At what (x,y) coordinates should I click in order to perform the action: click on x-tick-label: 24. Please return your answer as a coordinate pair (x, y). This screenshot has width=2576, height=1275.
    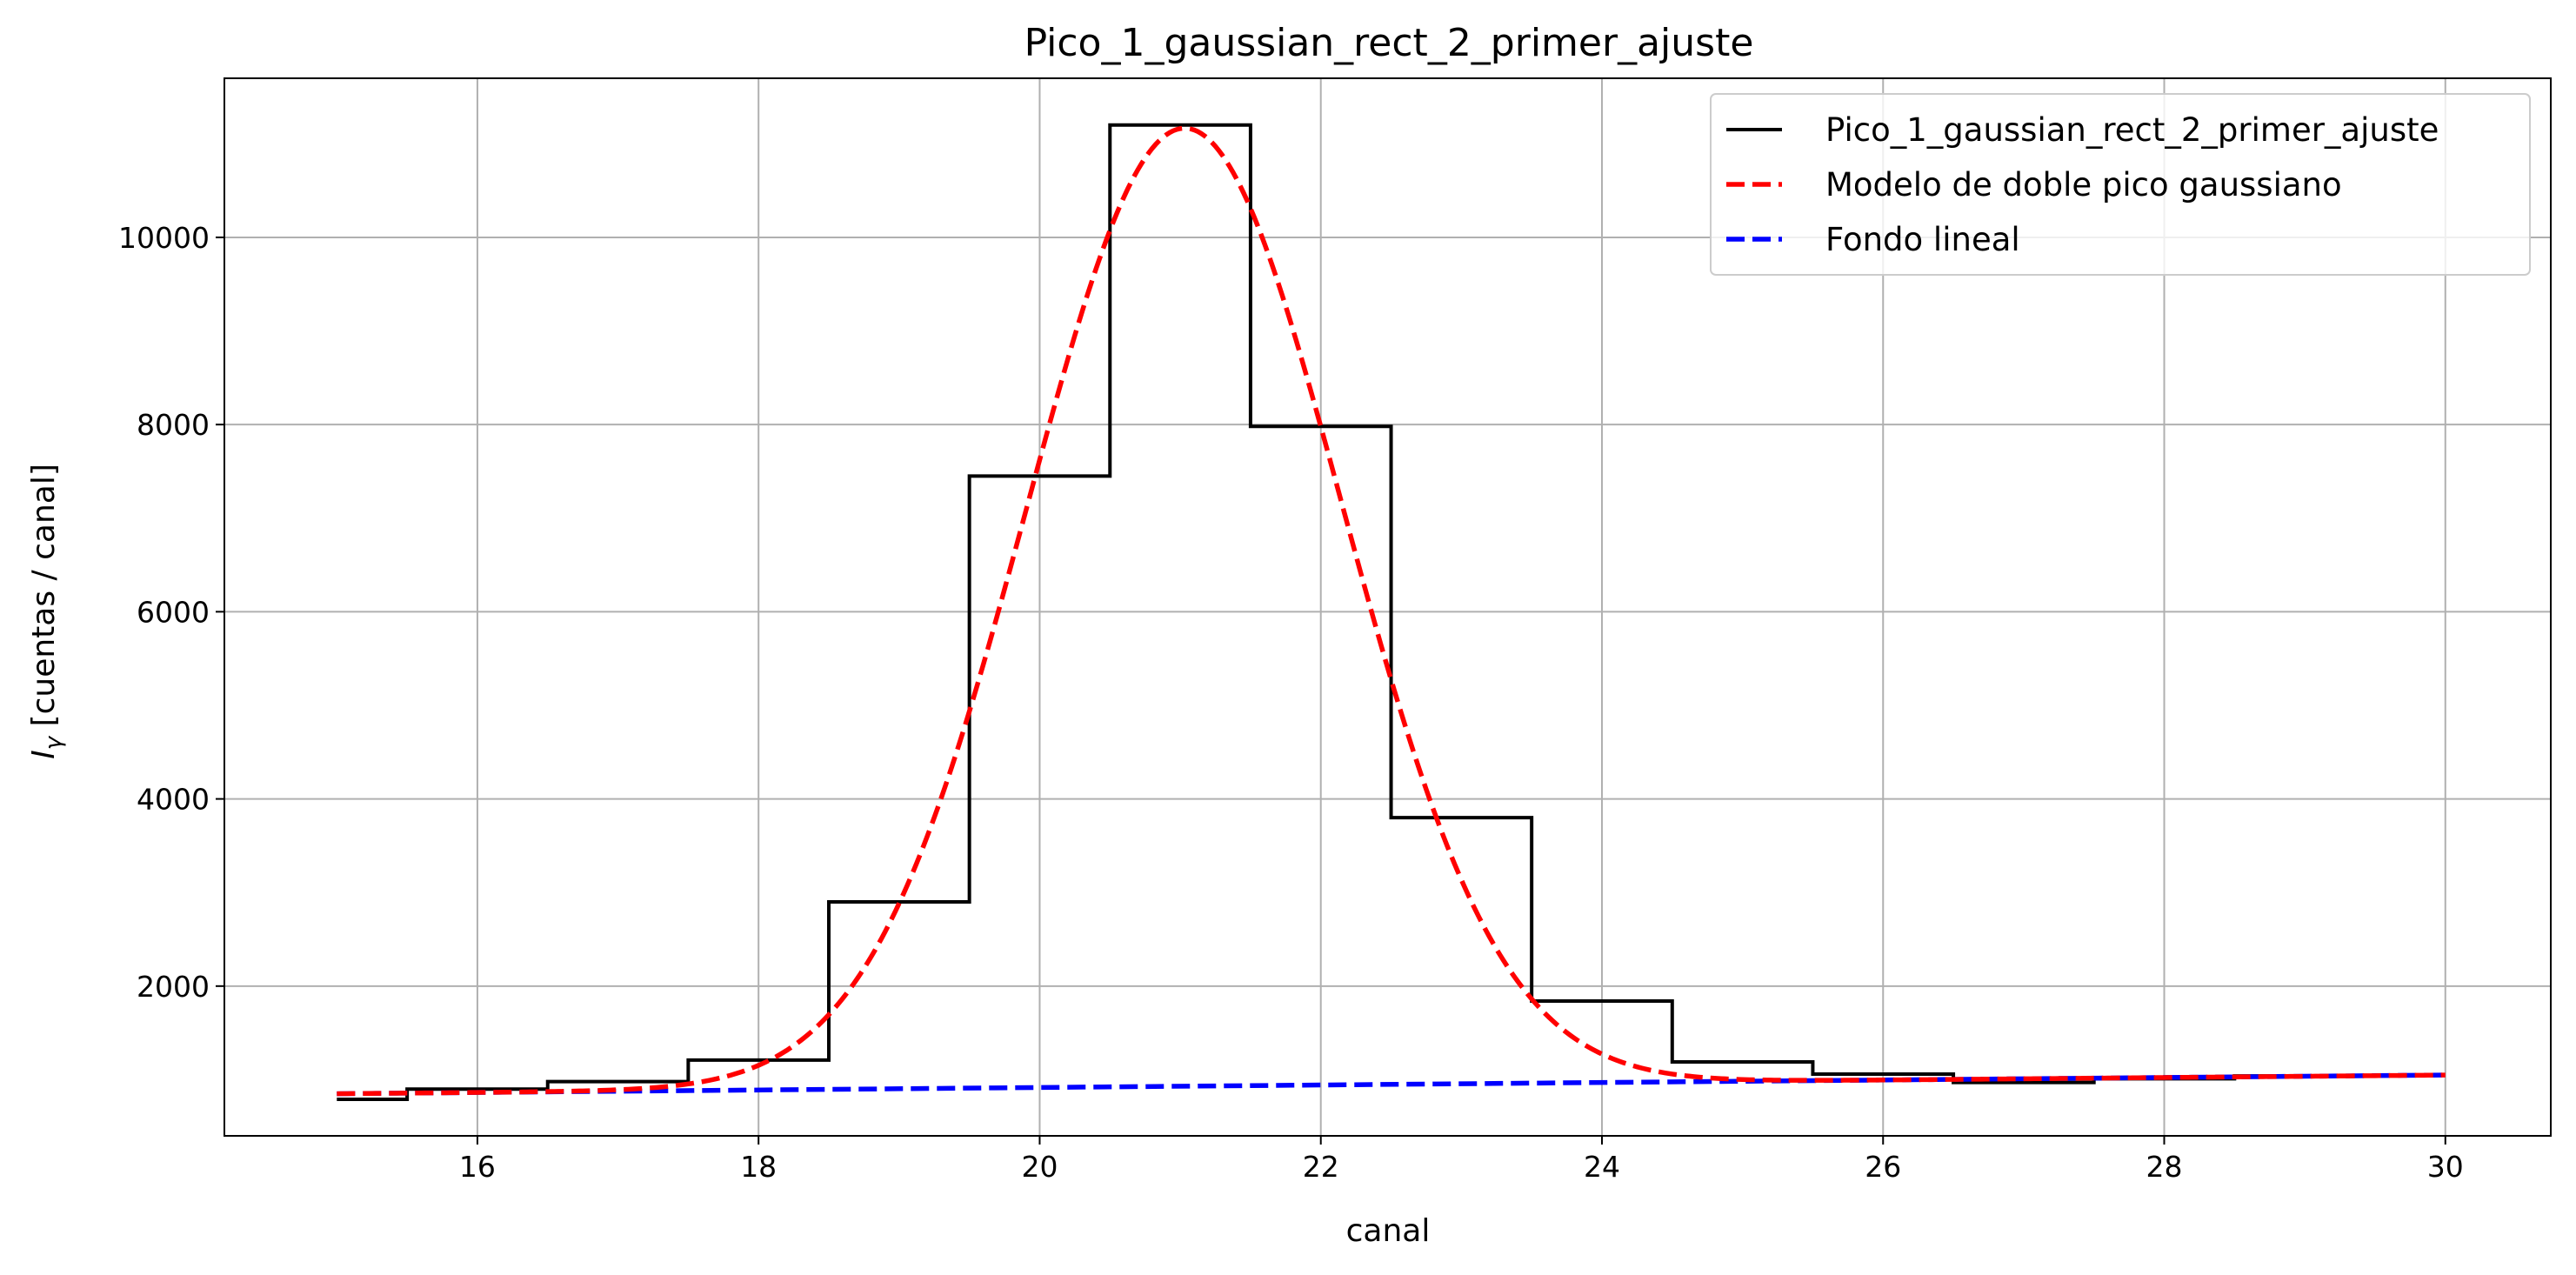
    Looking at the image, I should click on (1602, 1167).